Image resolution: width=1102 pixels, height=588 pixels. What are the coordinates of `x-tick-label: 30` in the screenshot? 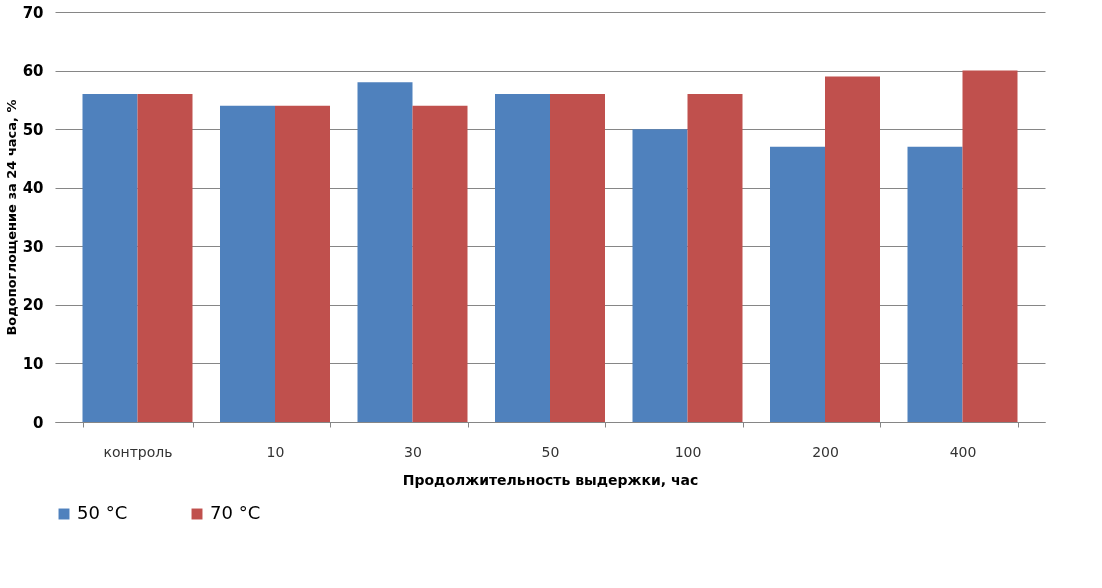 It's located at (413, 451).